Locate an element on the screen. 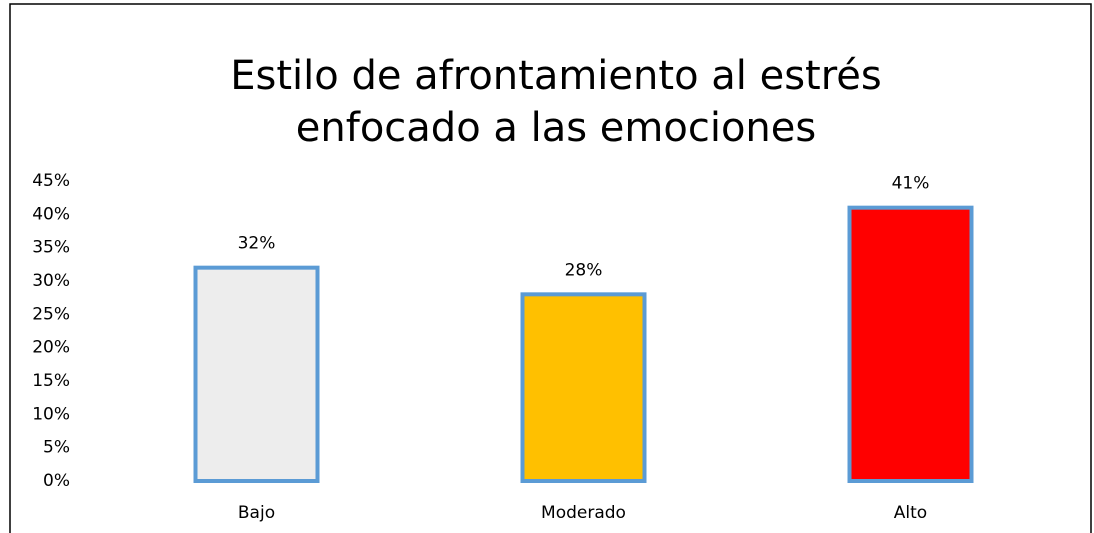 The height and width of the screenshot is (533, 1094). x-tick-label: Alto is located at coordinates (910, 513).